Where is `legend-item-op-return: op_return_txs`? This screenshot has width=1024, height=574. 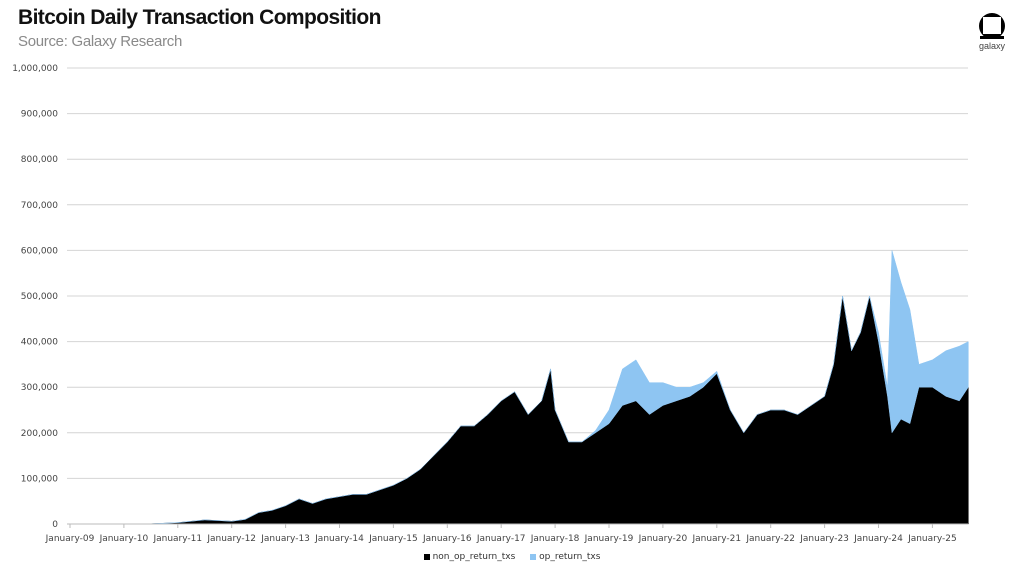 legend-item-op-return: op_return_txs is located at coordinates (565, 557).